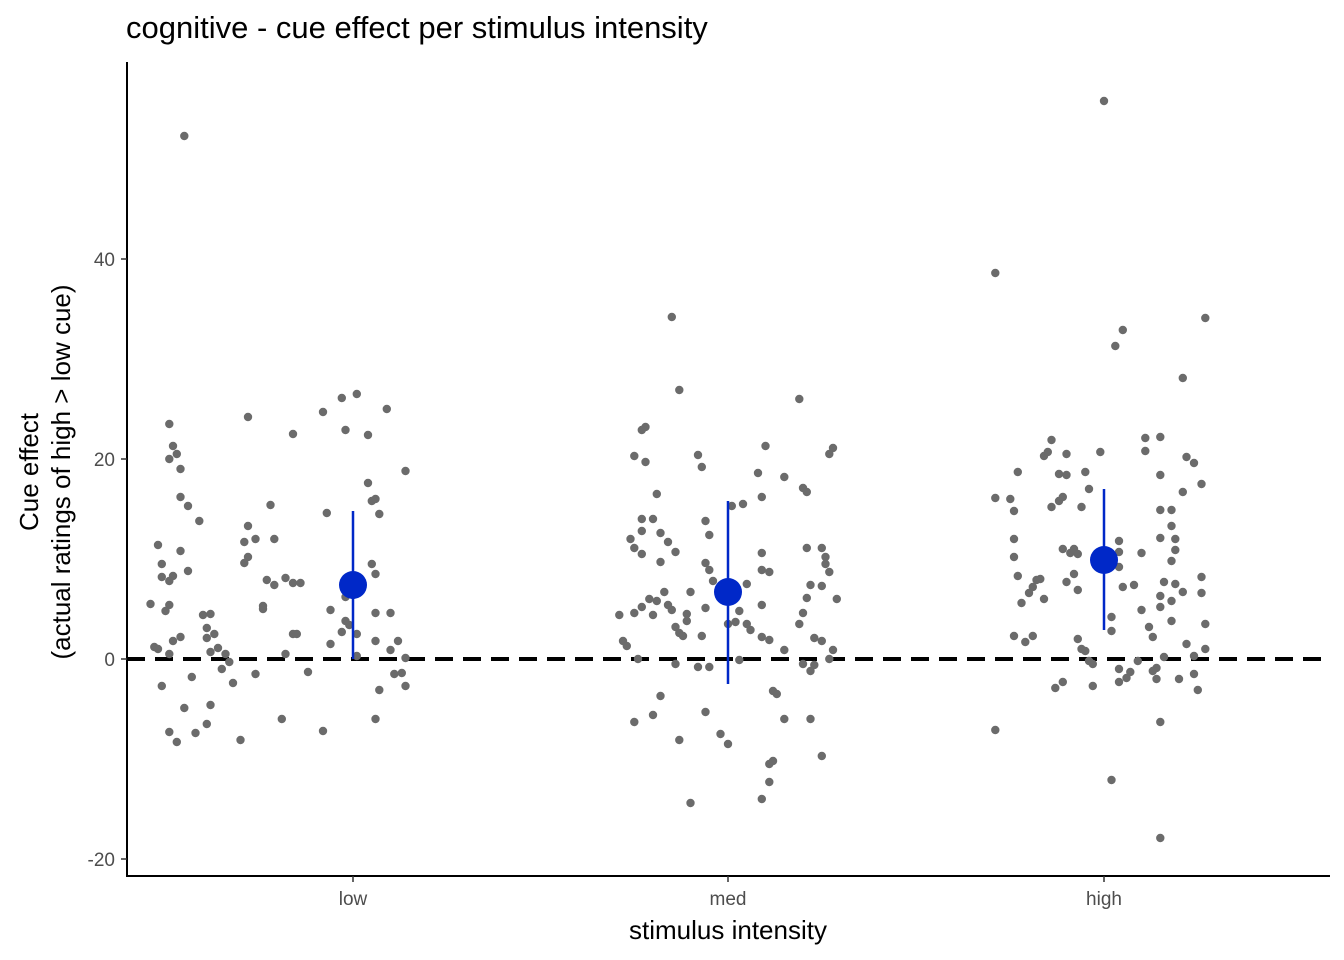 The width and height of the screenshot is (1344, 960). Describe the element at coordinates (101, 860) in the screenshot. I see `y-tick-label: -20` at that location.